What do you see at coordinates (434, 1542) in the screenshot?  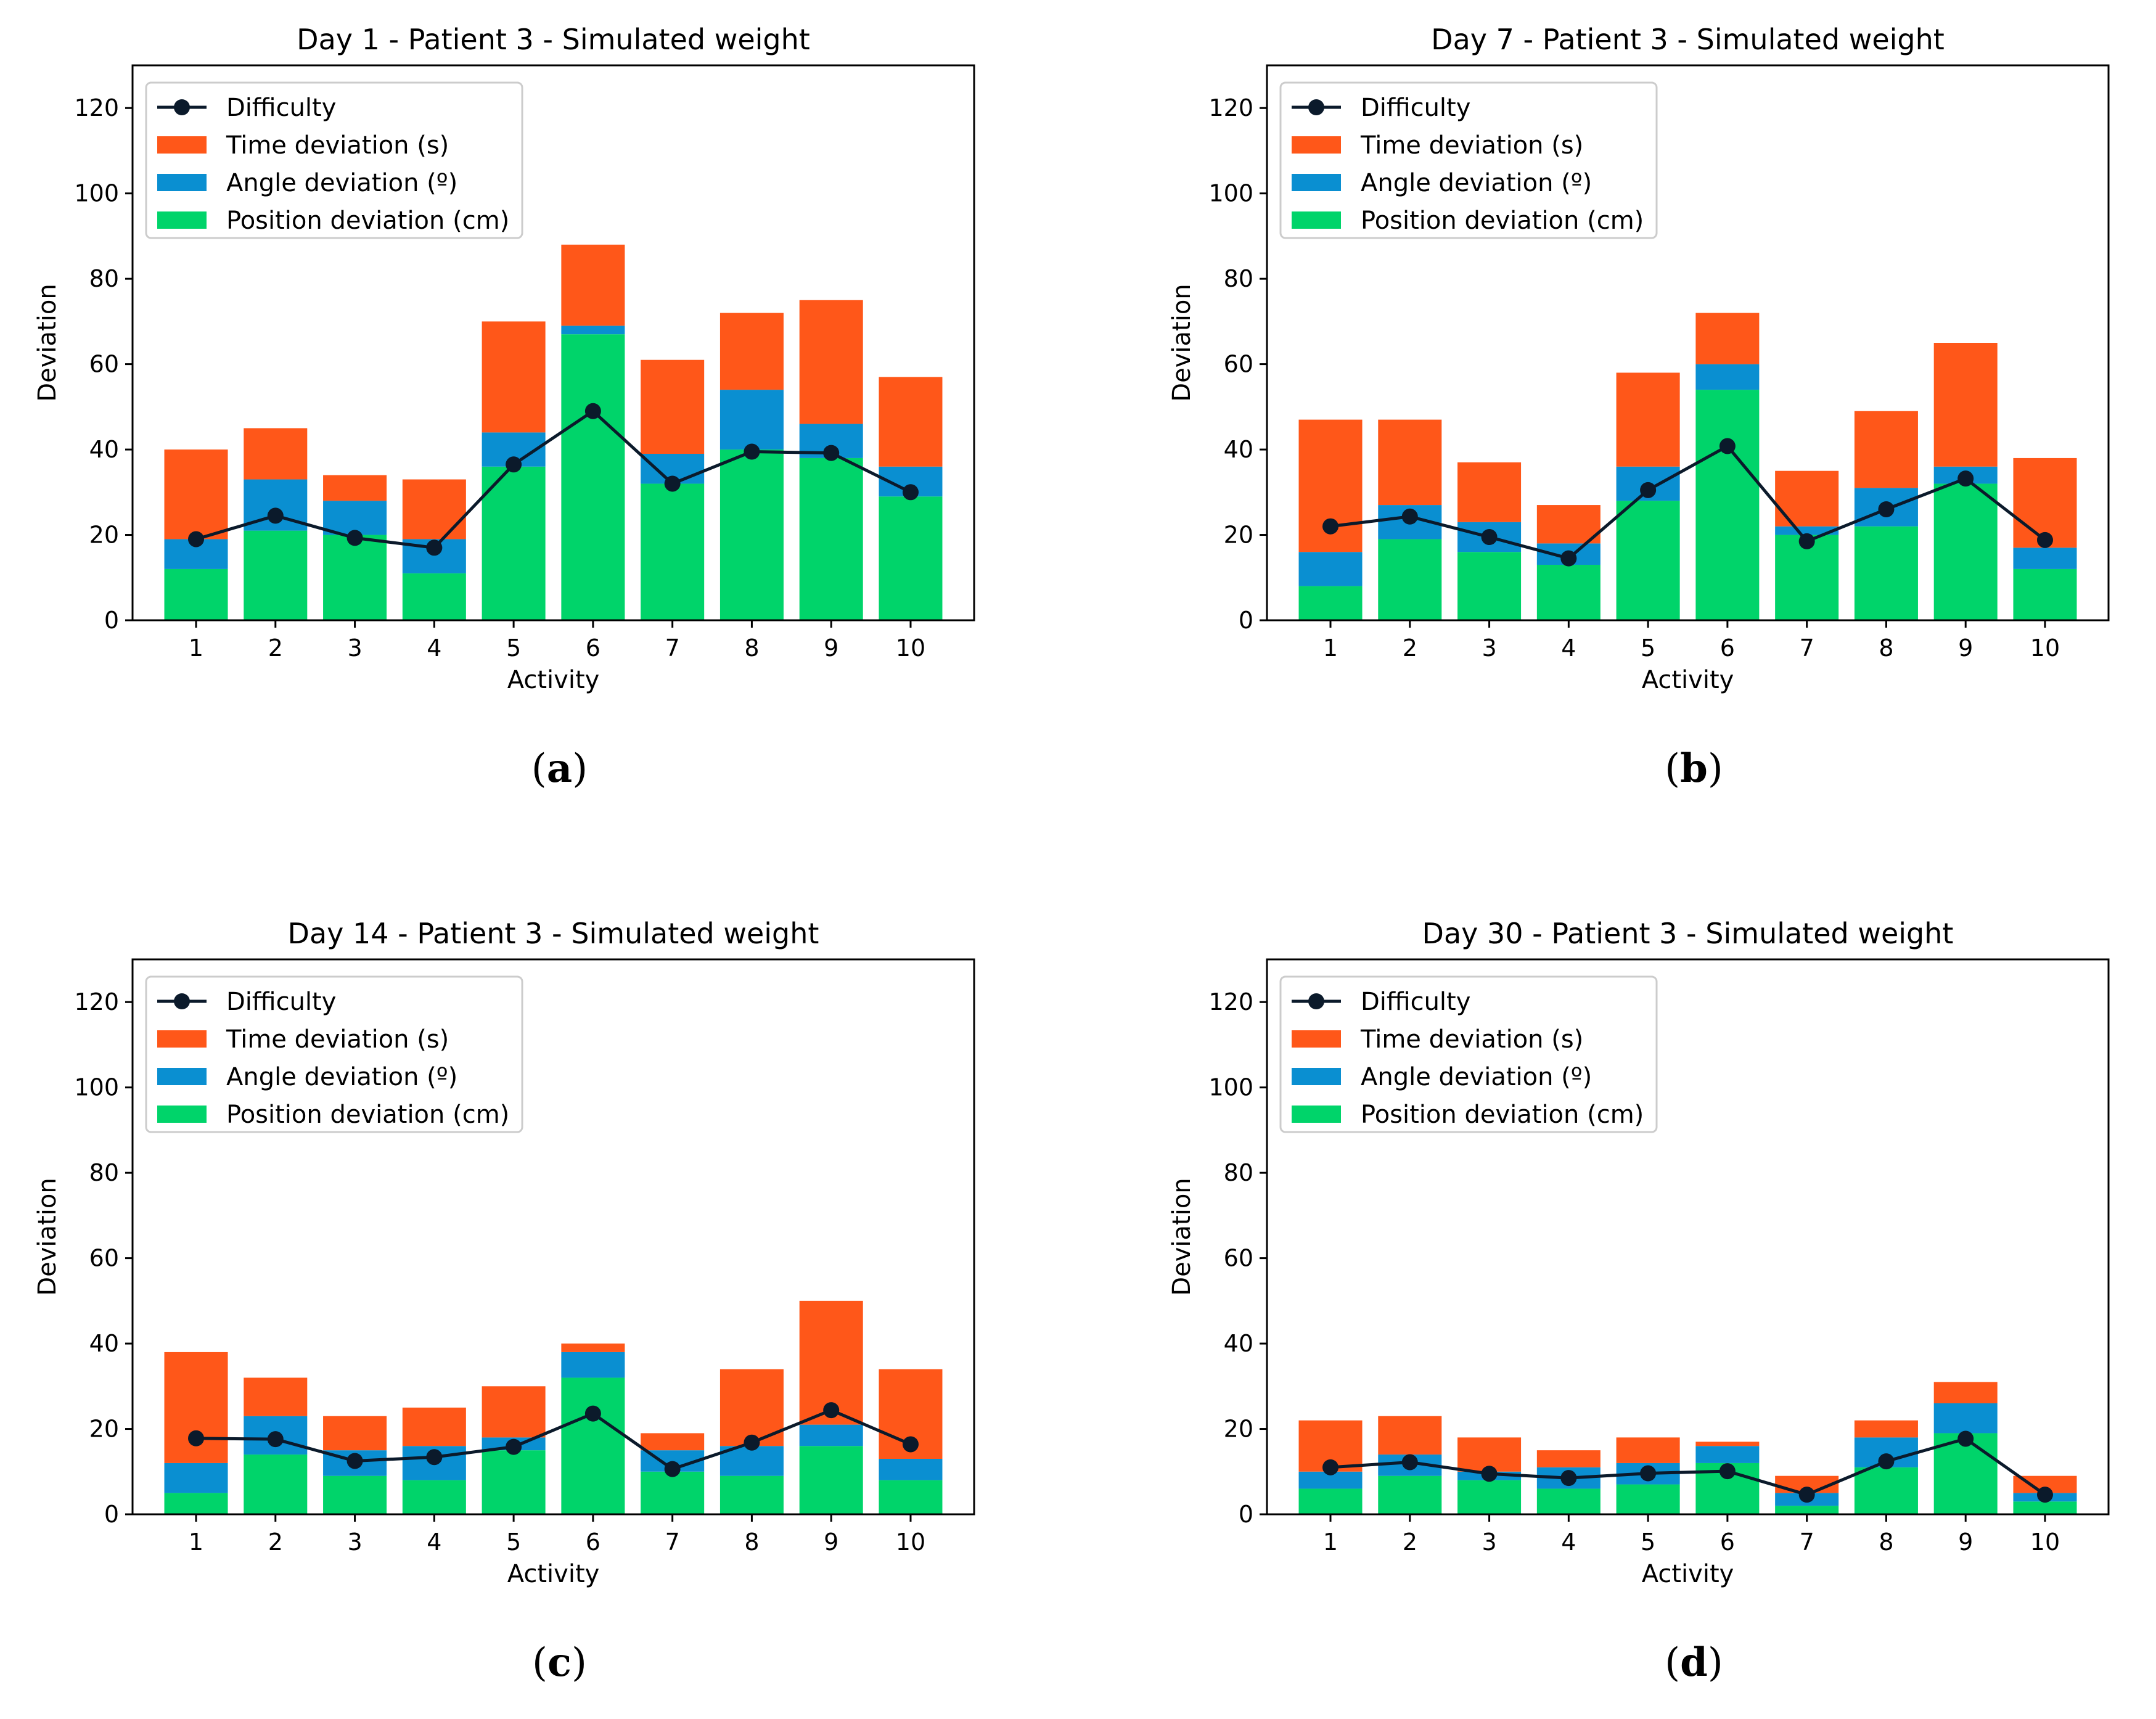 I see `x-tick-label: 4` at bounding box center [434, 1542].